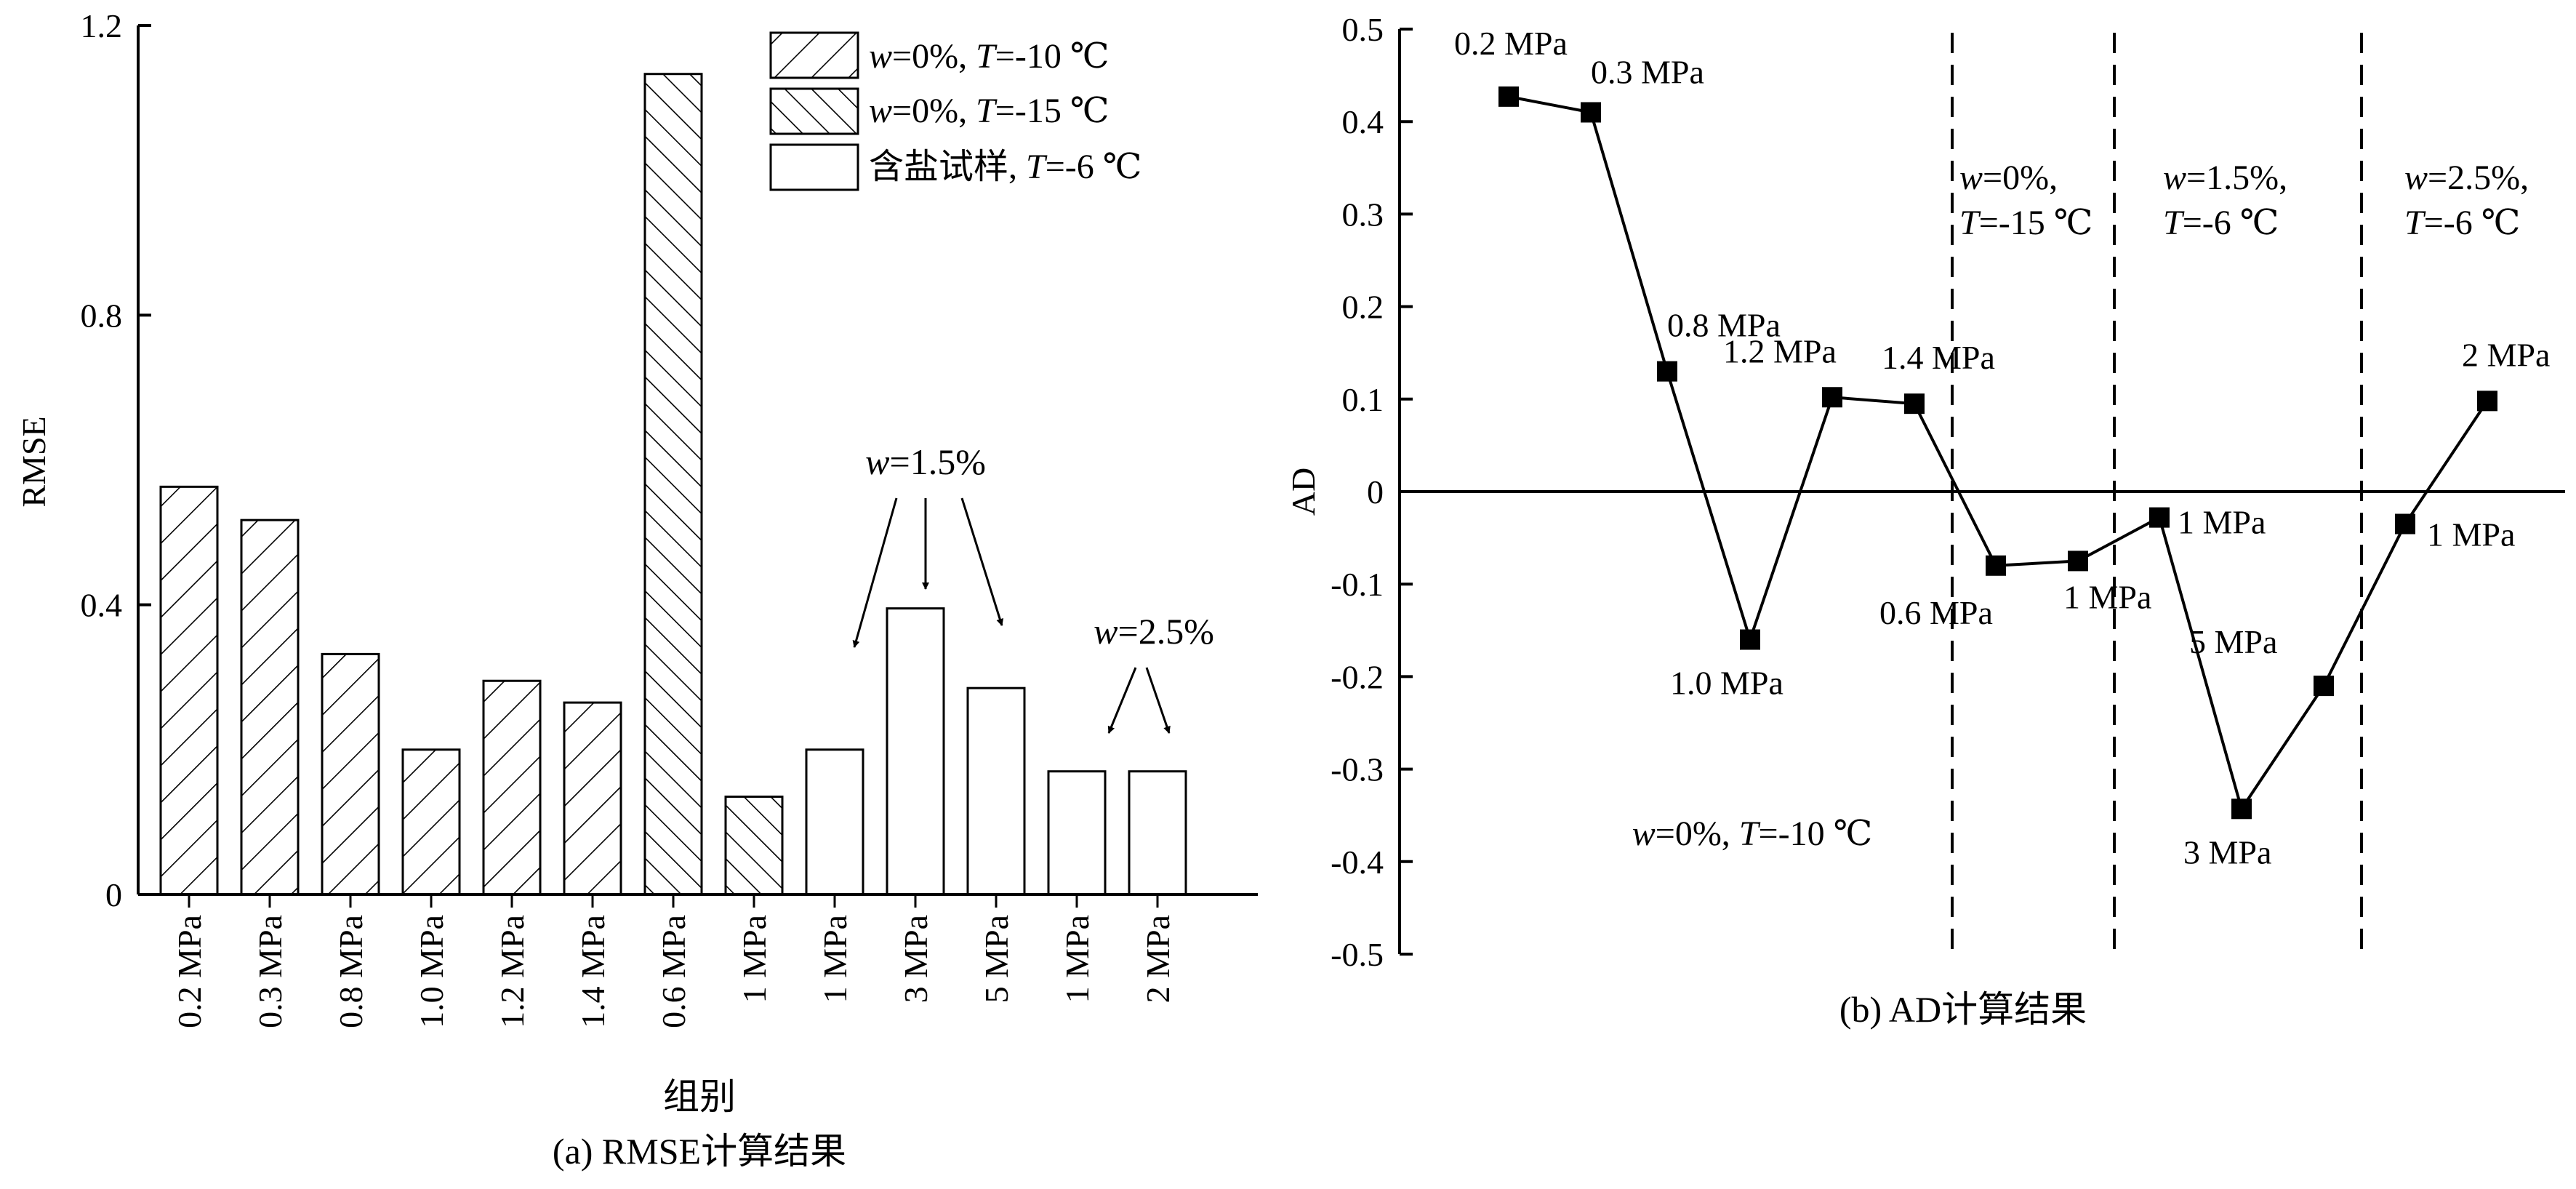 Image resolution: width=2576 pixels, height=1189 pixels. What do you see at coordinates (1724, 325) in the screenshot?
I see `ad-point-label: 0.8 MPa` at bounding box center [1724, 325].